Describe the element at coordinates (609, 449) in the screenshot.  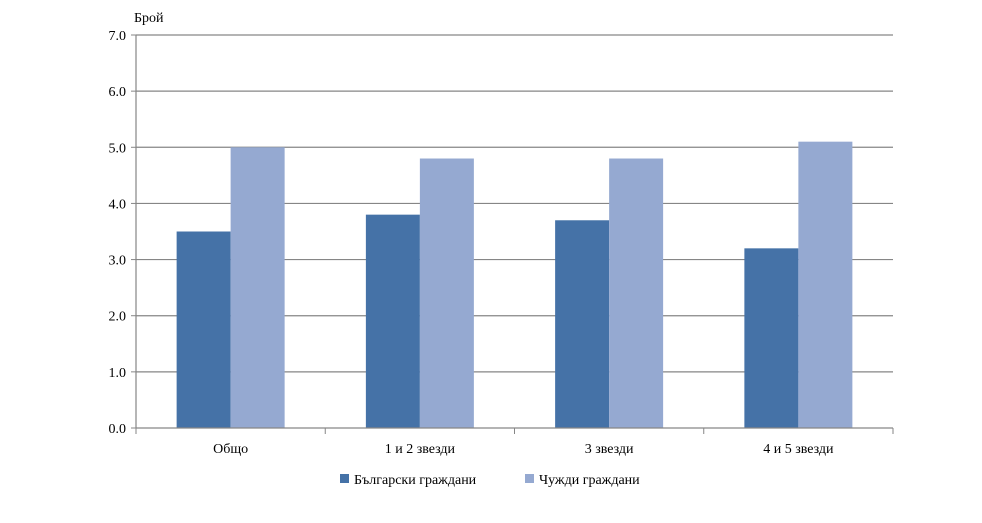
I see `category-label: 3 звезди` at that location.